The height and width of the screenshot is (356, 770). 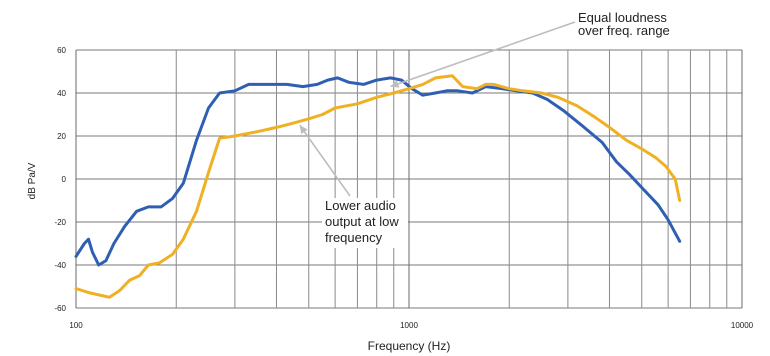 What do you see at coordinates (61, 50) in the screenshot?
I see `y-tick-label: 60` at bounding box center [61, 50].